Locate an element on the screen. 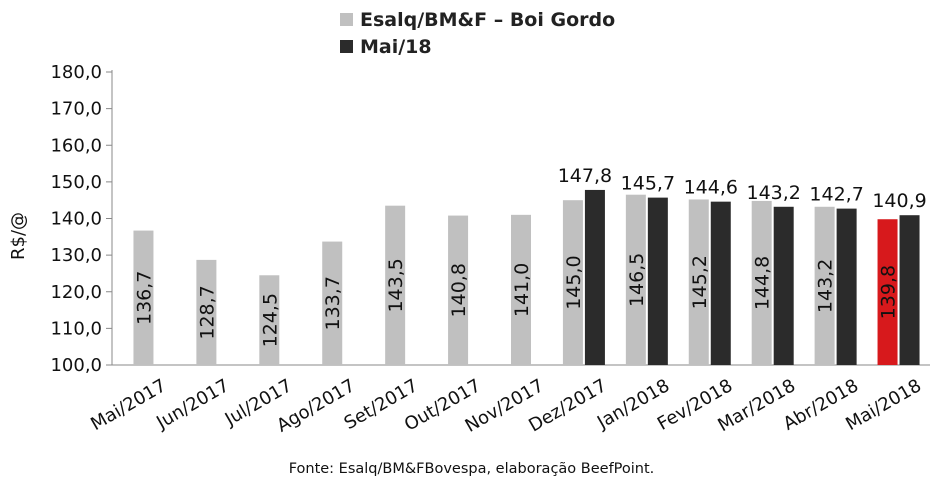  bar-label-series-2: 145,7 is located at coordinates (648, 184).